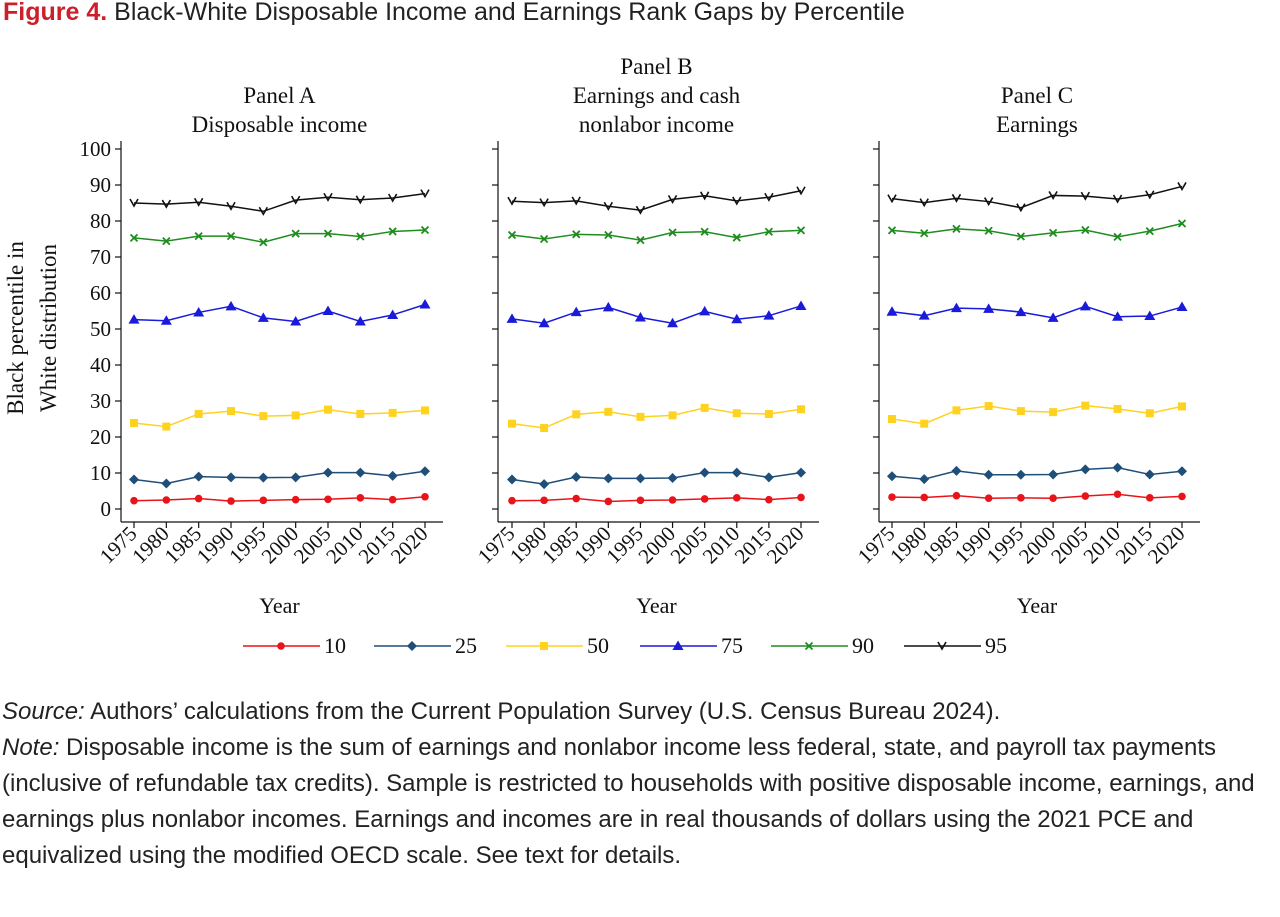  Describe the element at coordinates (96, 149) in the screenshot. I see `y-tick-label: 100` at that location.